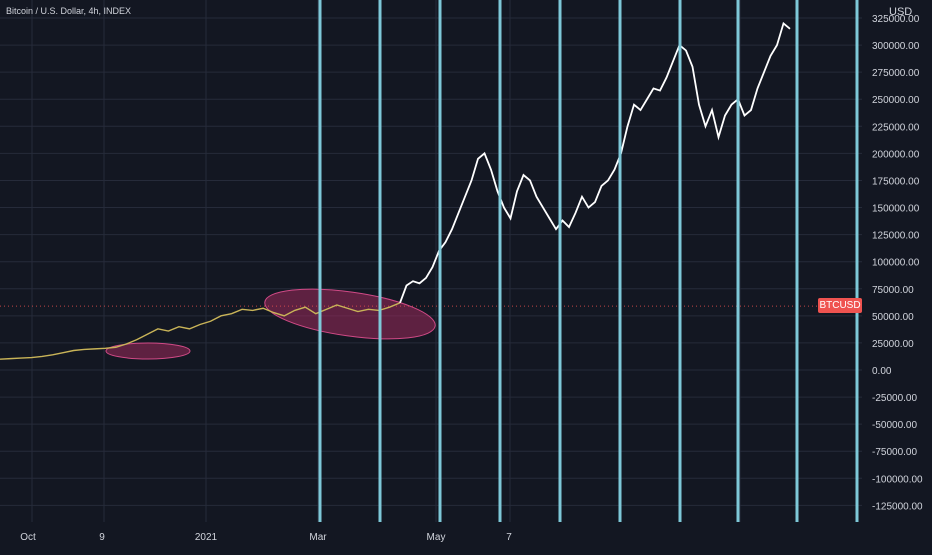 This screenshot has width=932, height=555. I want to click on x-tick-label: May, so click(436, 537).